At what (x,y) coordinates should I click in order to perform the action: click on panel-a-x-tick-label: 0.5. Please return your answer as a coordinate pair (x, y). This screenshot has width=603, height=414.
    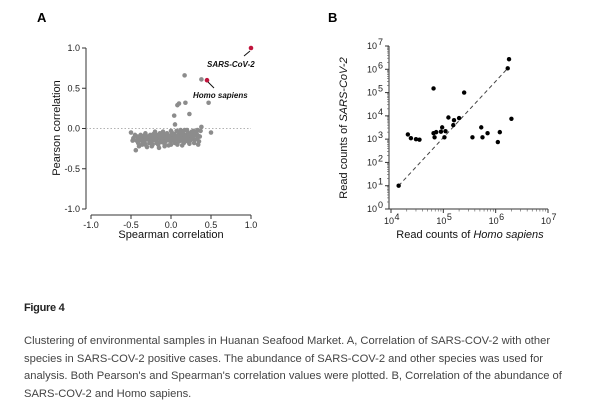
    Looking at the image, I should click on (211, 225).